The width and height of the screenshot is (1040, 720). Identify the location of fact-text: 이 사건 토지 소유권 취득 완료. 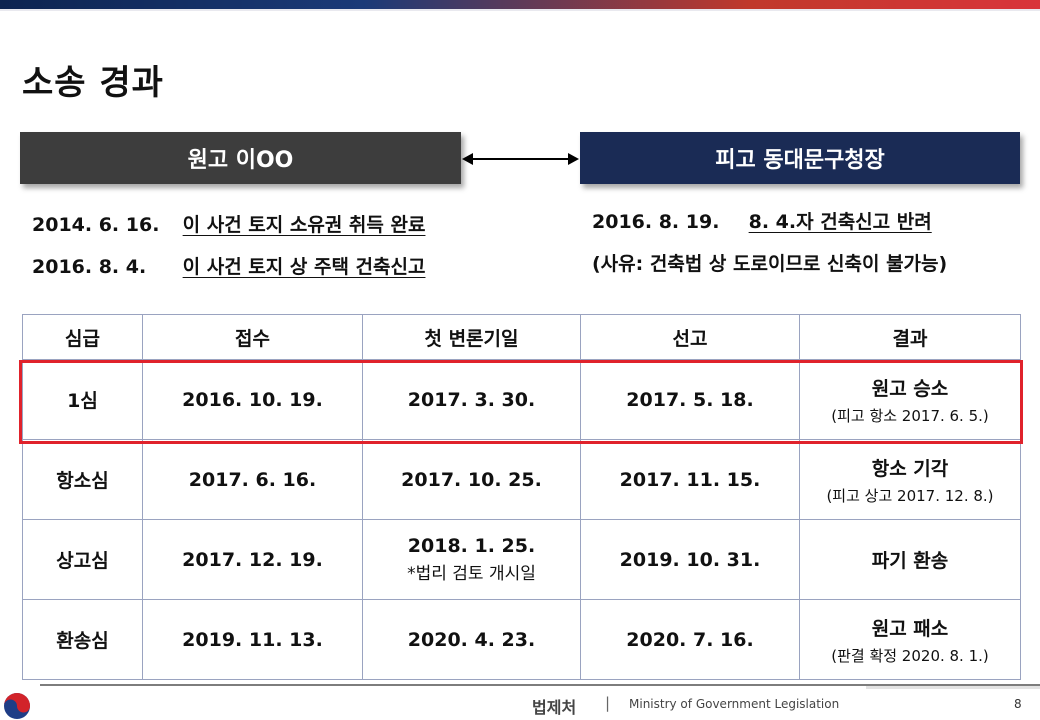
(304, 225).